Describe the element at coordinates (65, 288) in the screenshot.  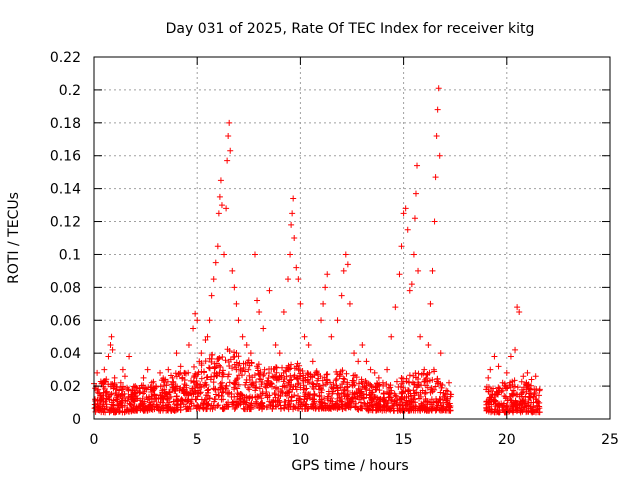
I see `y-tick-label: 0.08` at that location.